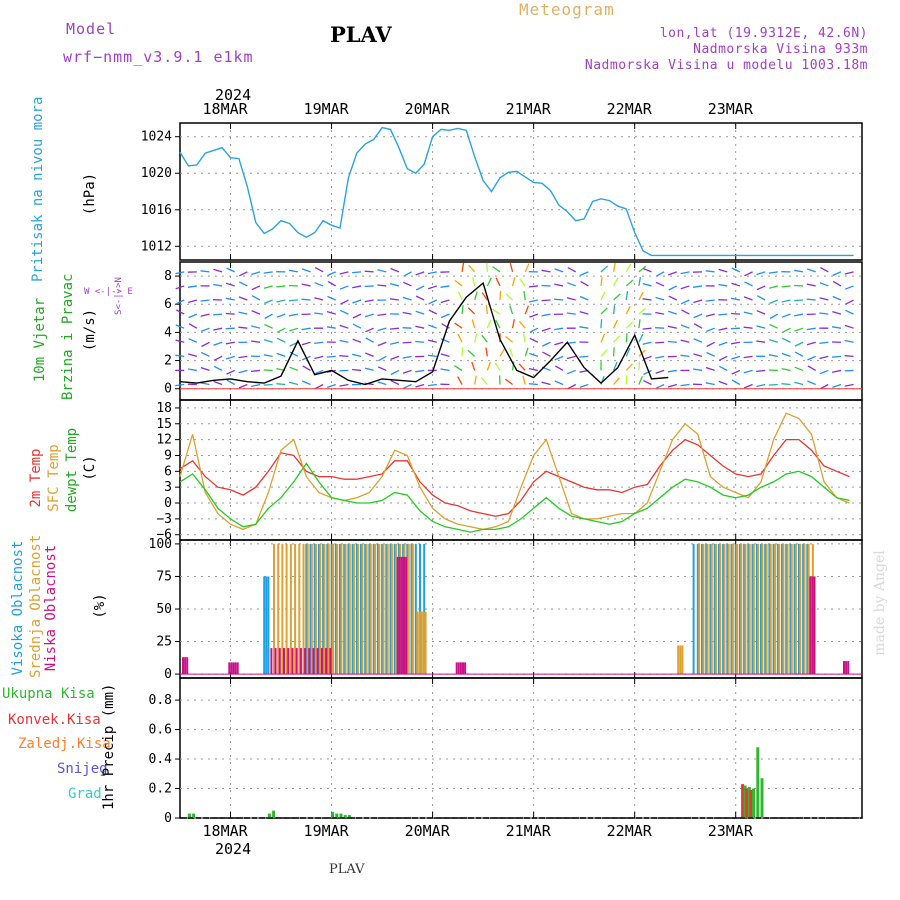  What do you see at coordinates (629, 109) in the screenshot?
I see `day-label: 22MAR` at bounding box center [629, 109].